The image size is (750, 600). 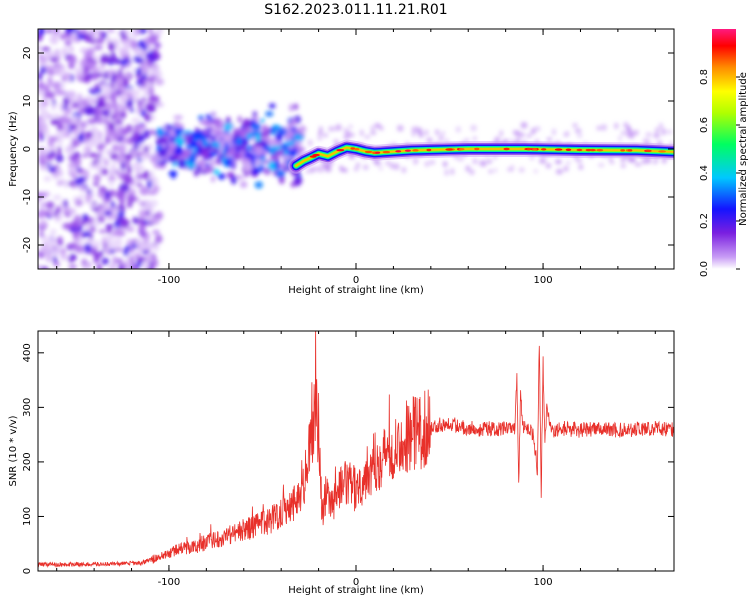 What do you see at coordinates (704, 125) in the screenshot?
I see `colorbar-tick-label: 0.6` at bounding box center [704, 125].